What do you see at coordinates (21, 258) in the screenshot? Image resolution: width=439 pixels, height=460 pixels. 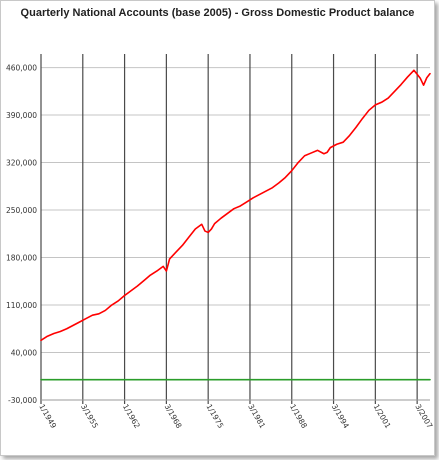 I see `y-tick-label: 180,000` at bounding box center [21, 258].